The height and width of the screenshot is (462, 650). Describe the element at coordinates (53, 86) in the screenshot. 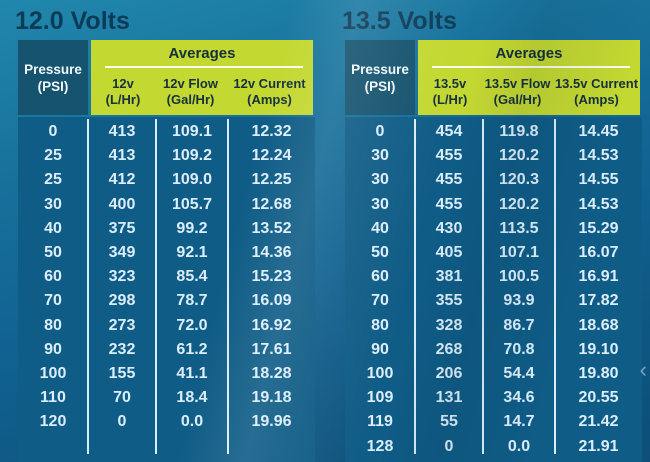

I see `pressure-label-line2: (PSI)` at that location.